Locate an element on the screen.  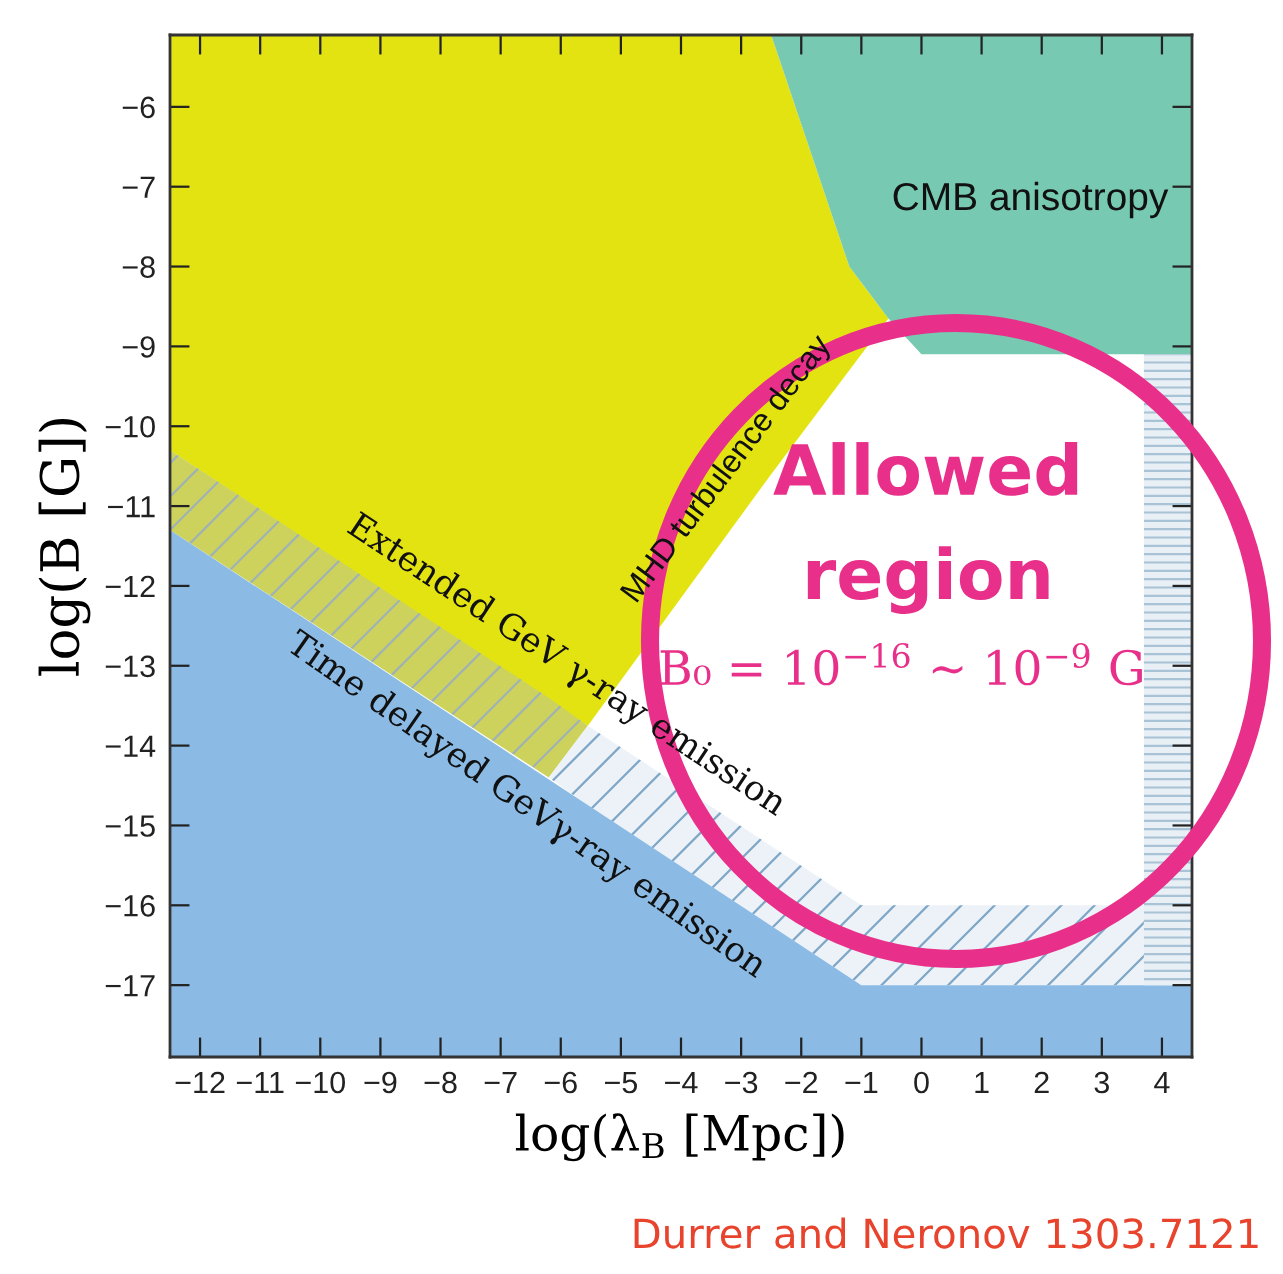
y-tick-label: −17 is located at coordinates (130, 986).